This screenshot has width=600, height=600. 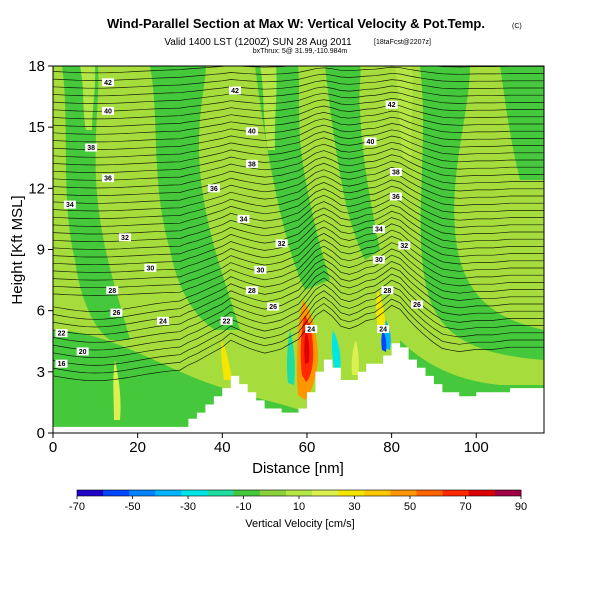 What do you see at coordinates (299, 507) in the screenshot?
I see `colorbar-tick-4: 10` at bounding box center [299, 507].